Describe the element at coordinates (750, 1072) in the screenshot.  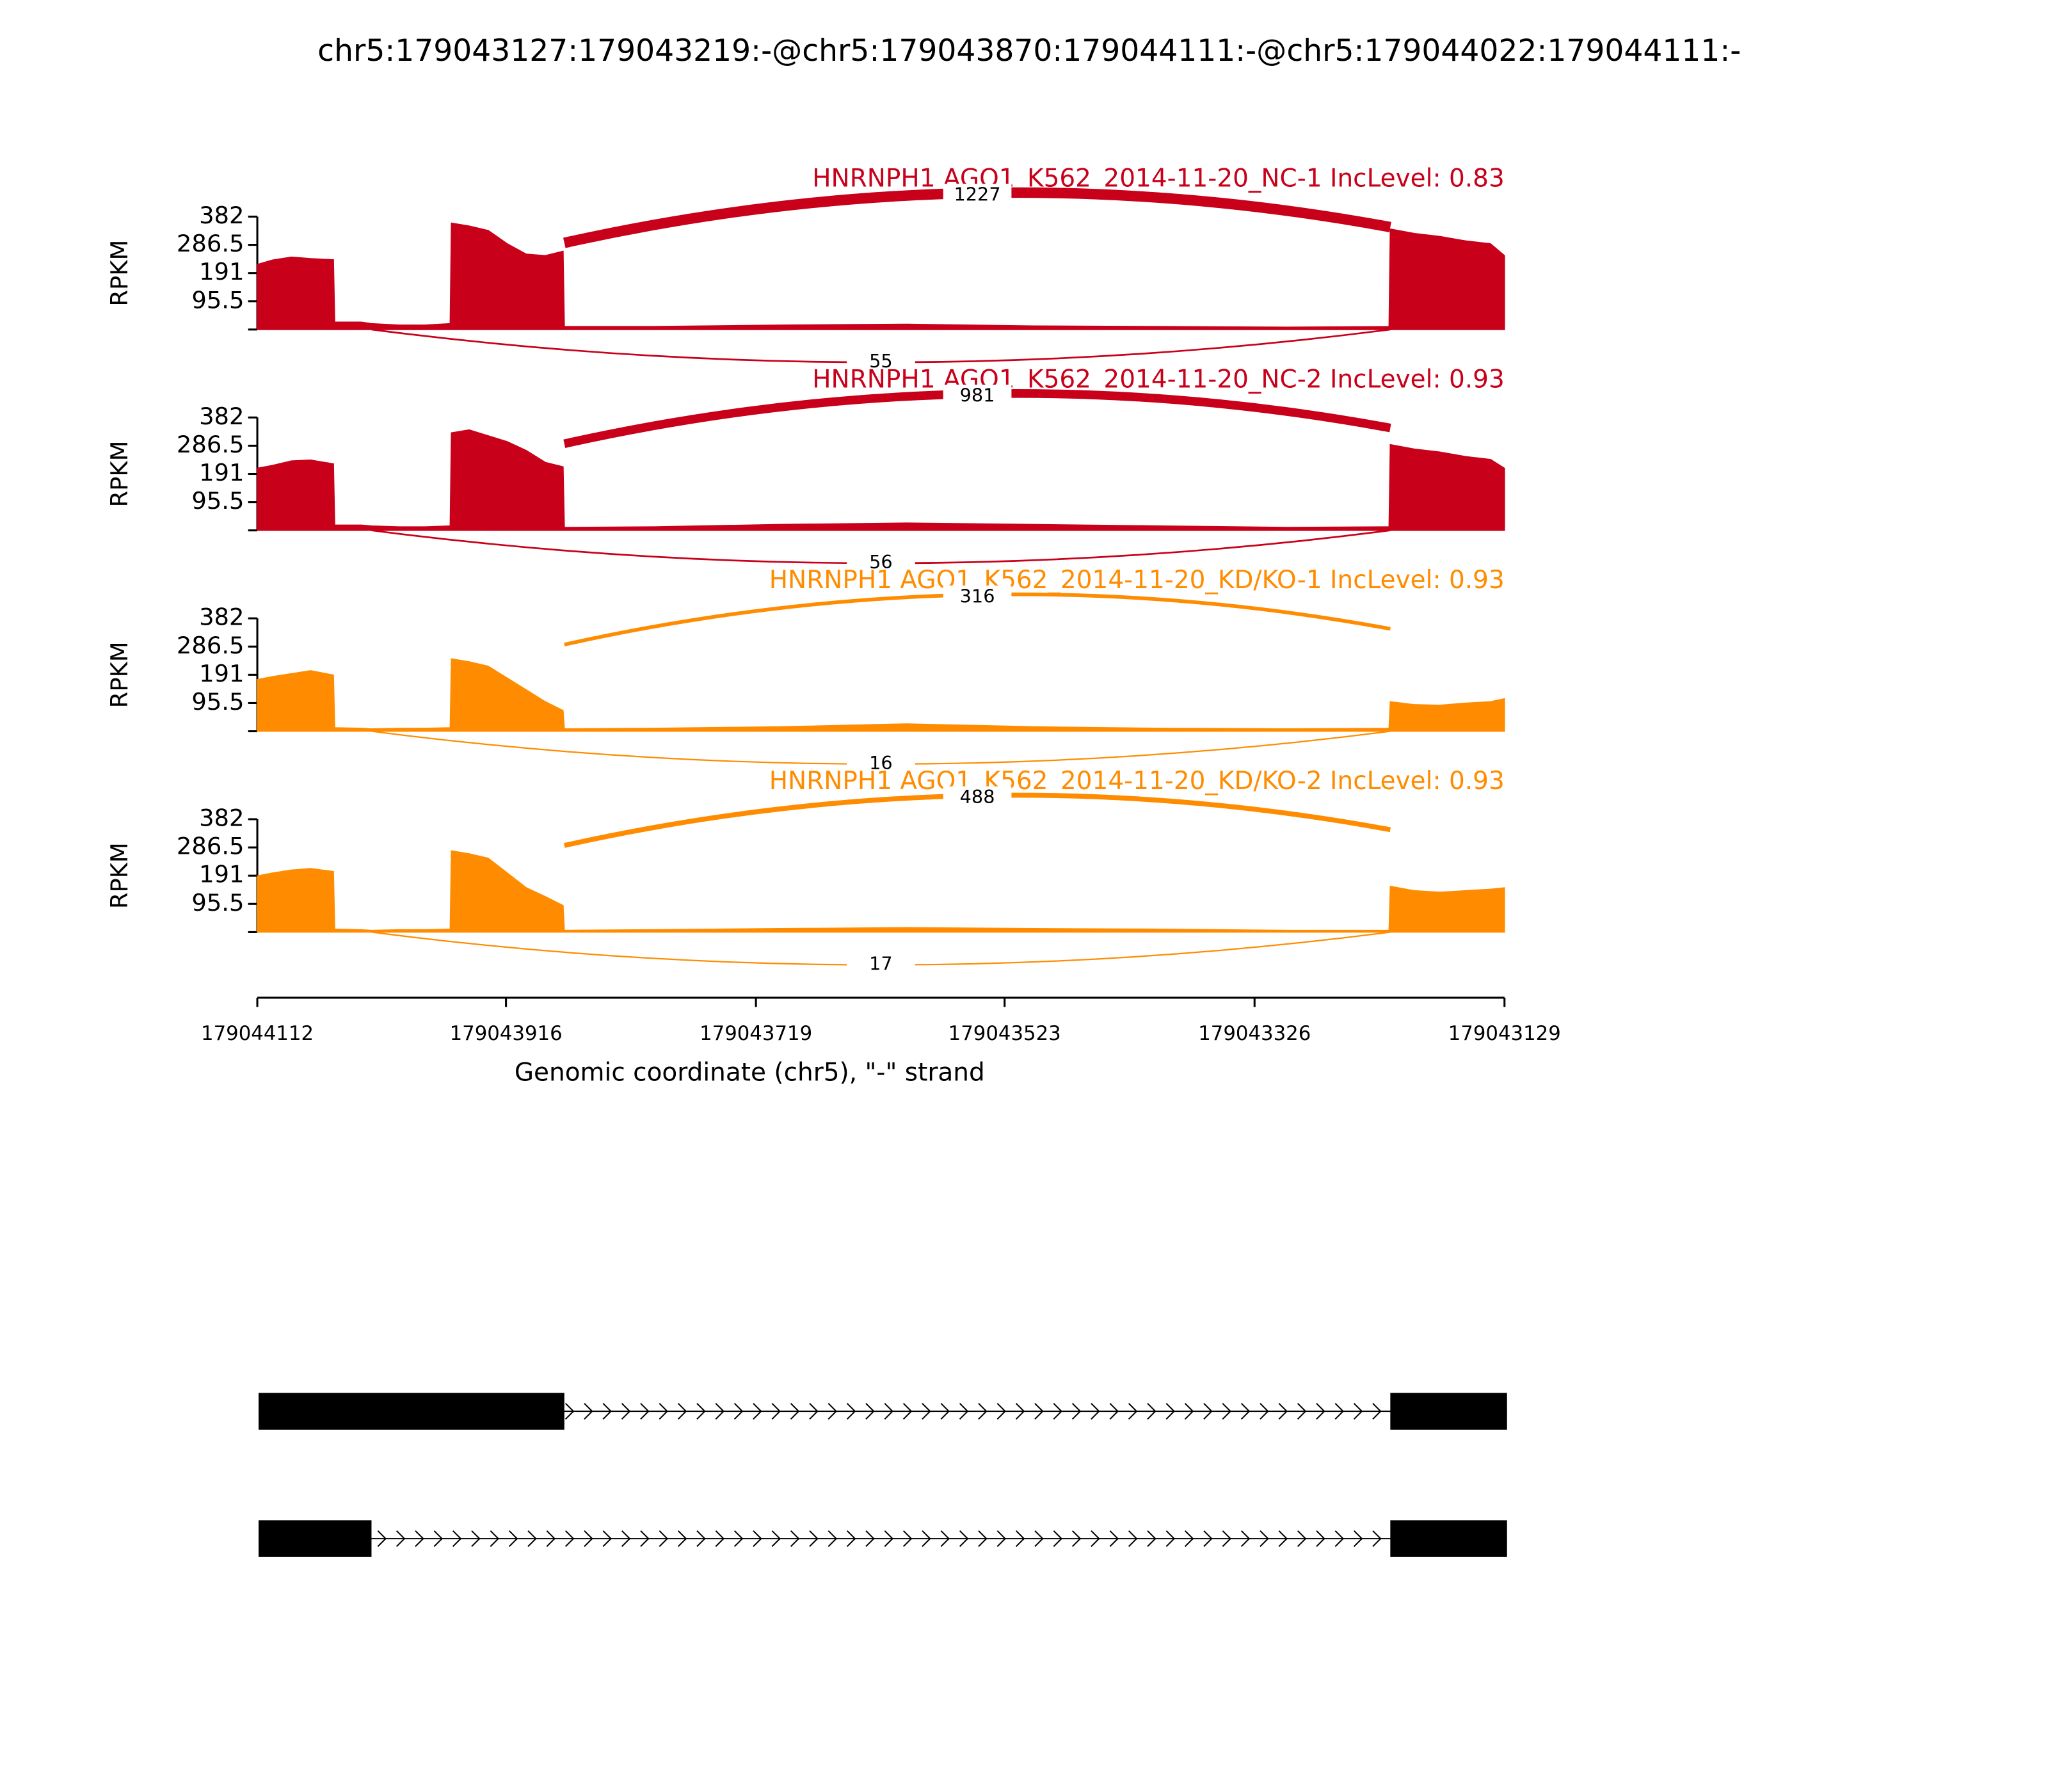
I see `x-axis-label: Genomic coordinate (chr5), "-" strand` at that location.